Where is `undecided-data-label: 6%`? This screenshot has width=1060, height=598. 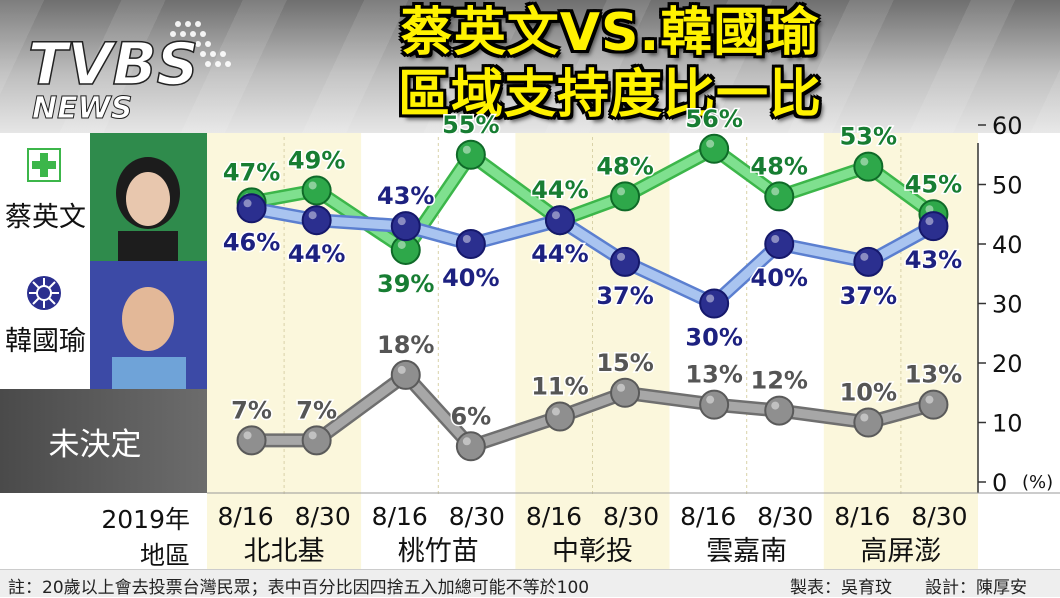 undecided-data-label: 6% is located at coordinates (470, 416).